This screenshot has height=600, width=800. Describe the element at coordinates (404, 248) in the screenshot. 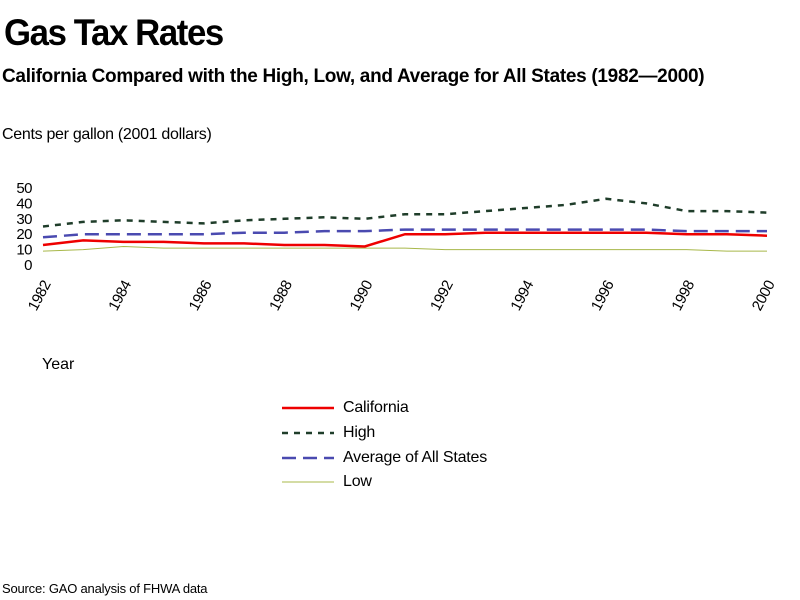

I see `series-line-low` at that location.